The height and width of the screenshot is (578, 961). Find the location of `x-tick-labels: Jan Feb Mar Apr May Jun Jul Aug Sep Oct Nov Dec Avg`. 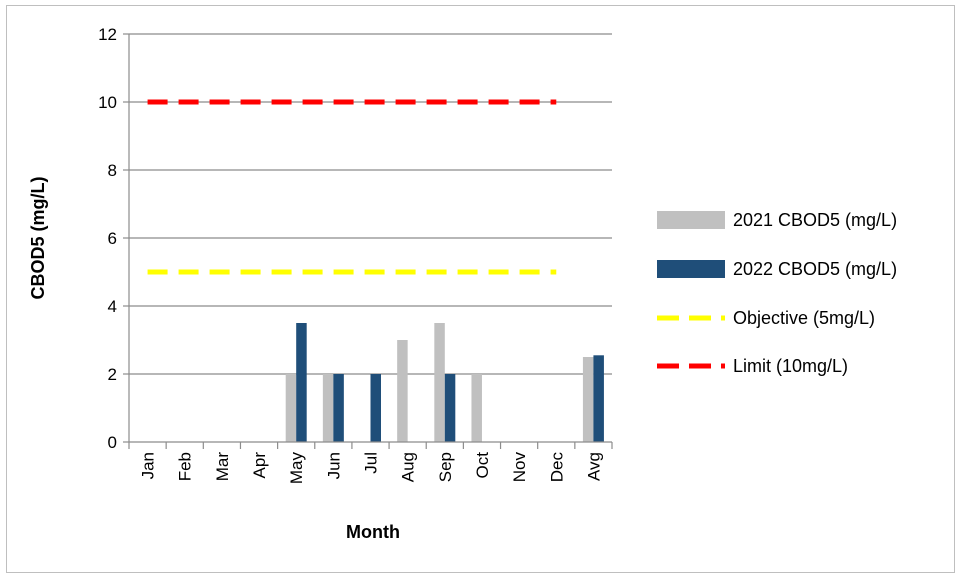

x-tick-labels: Jan Feb Mar Apr May Jun Jul Aug Sep Oct Nov Dec Avg is located at coordinates (371, 468).